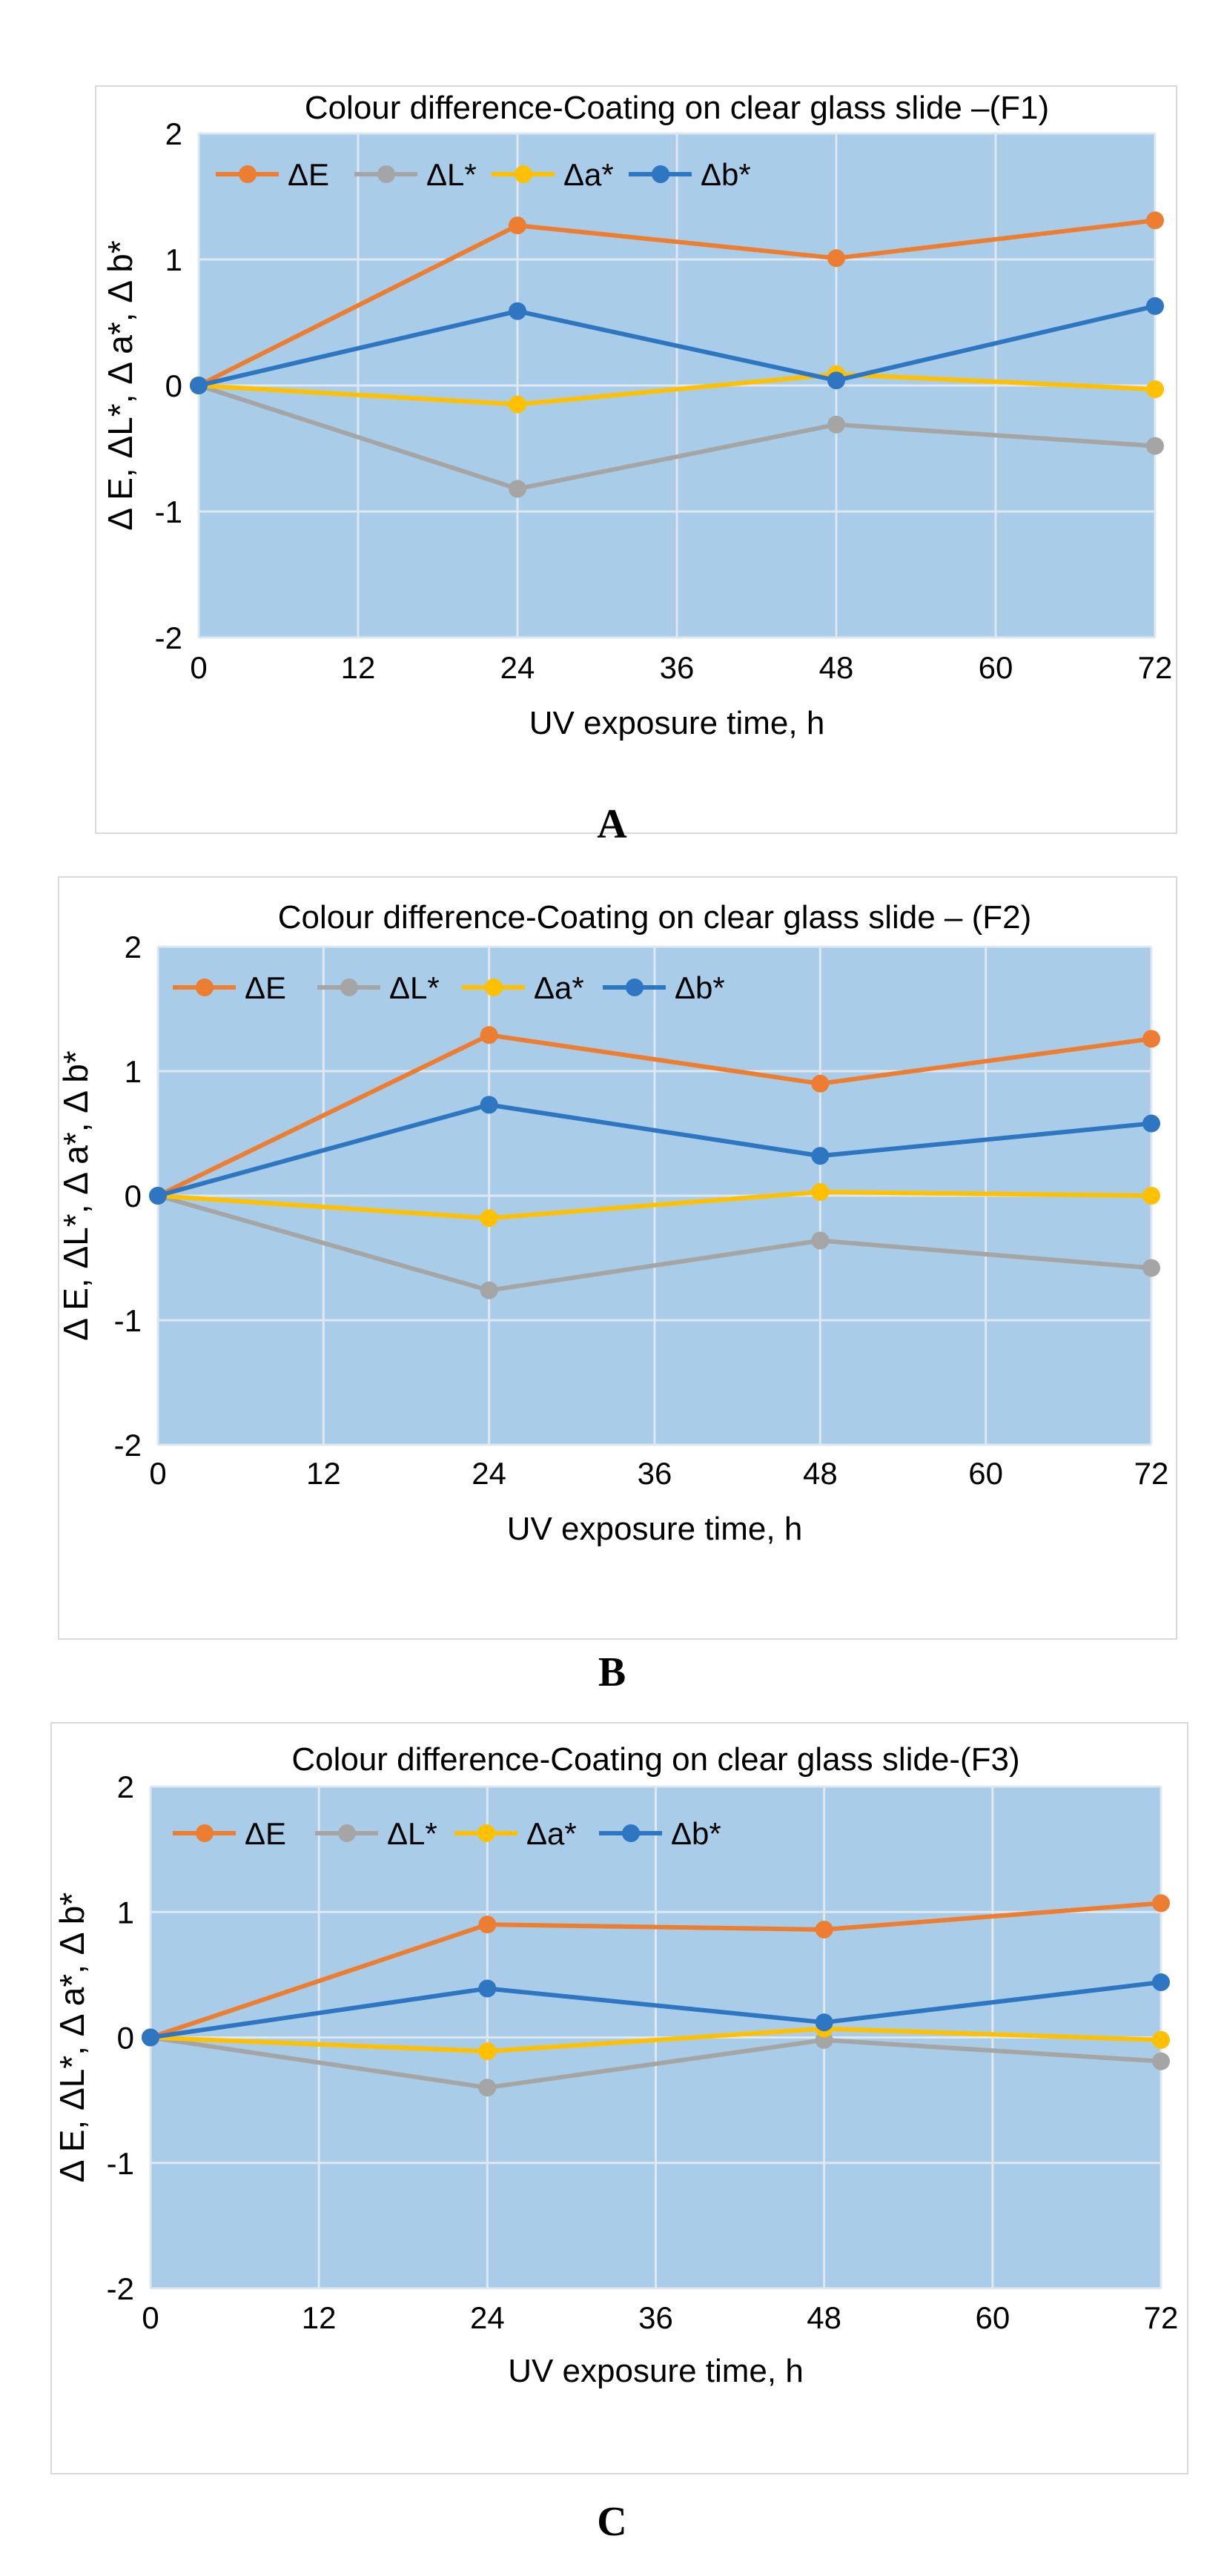 The image size is (1224, 2576). What do you see at coordinates (655, 2040) in the screenshot?
I see `chart-2-line-da` at bounding box center [655, 2040].